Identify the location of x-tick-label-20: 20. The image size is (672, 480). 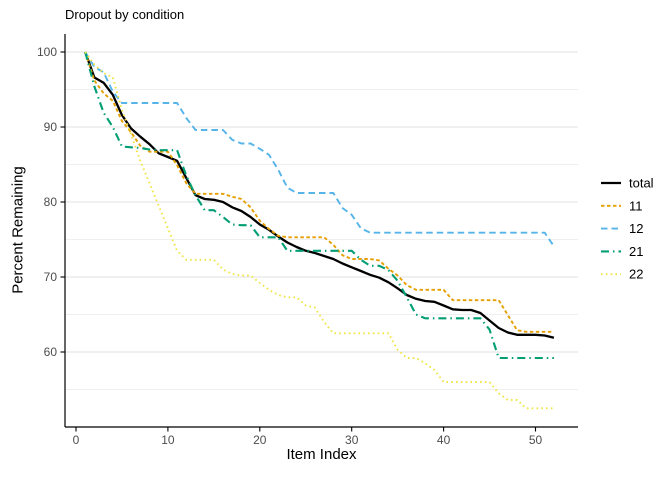
(260, 440).